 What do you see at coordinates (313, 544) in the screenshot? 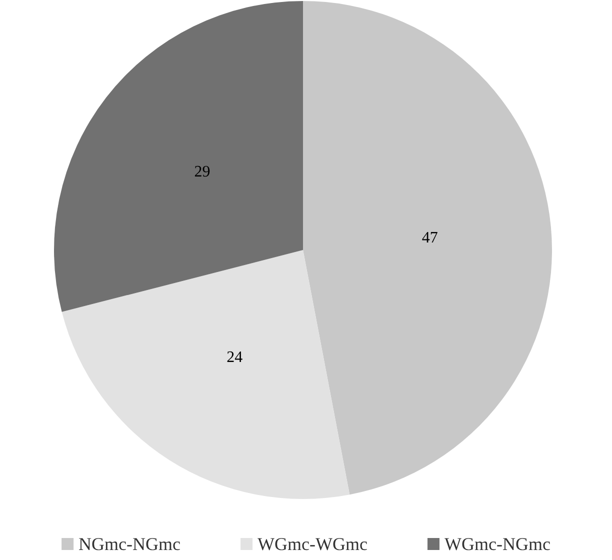
I see `legend-label: WGmc-WGmc` at bounding box center [313, 544].